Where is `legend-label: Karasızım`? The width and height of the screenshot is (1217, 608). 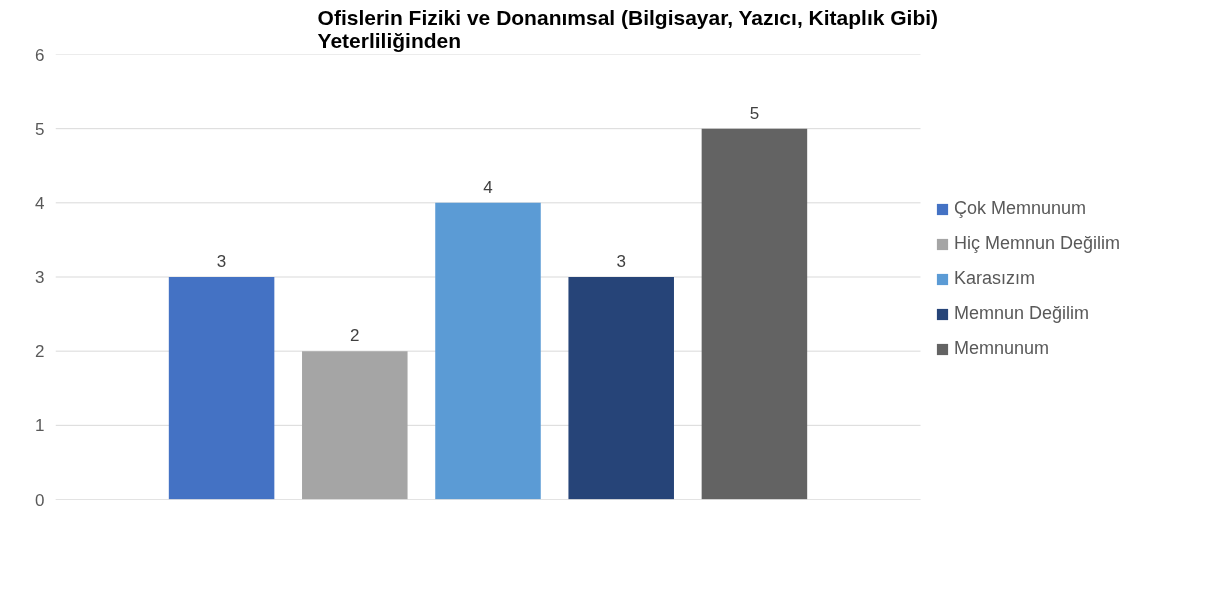
legend-label: Karasızım is located at coordinates (995, 278).